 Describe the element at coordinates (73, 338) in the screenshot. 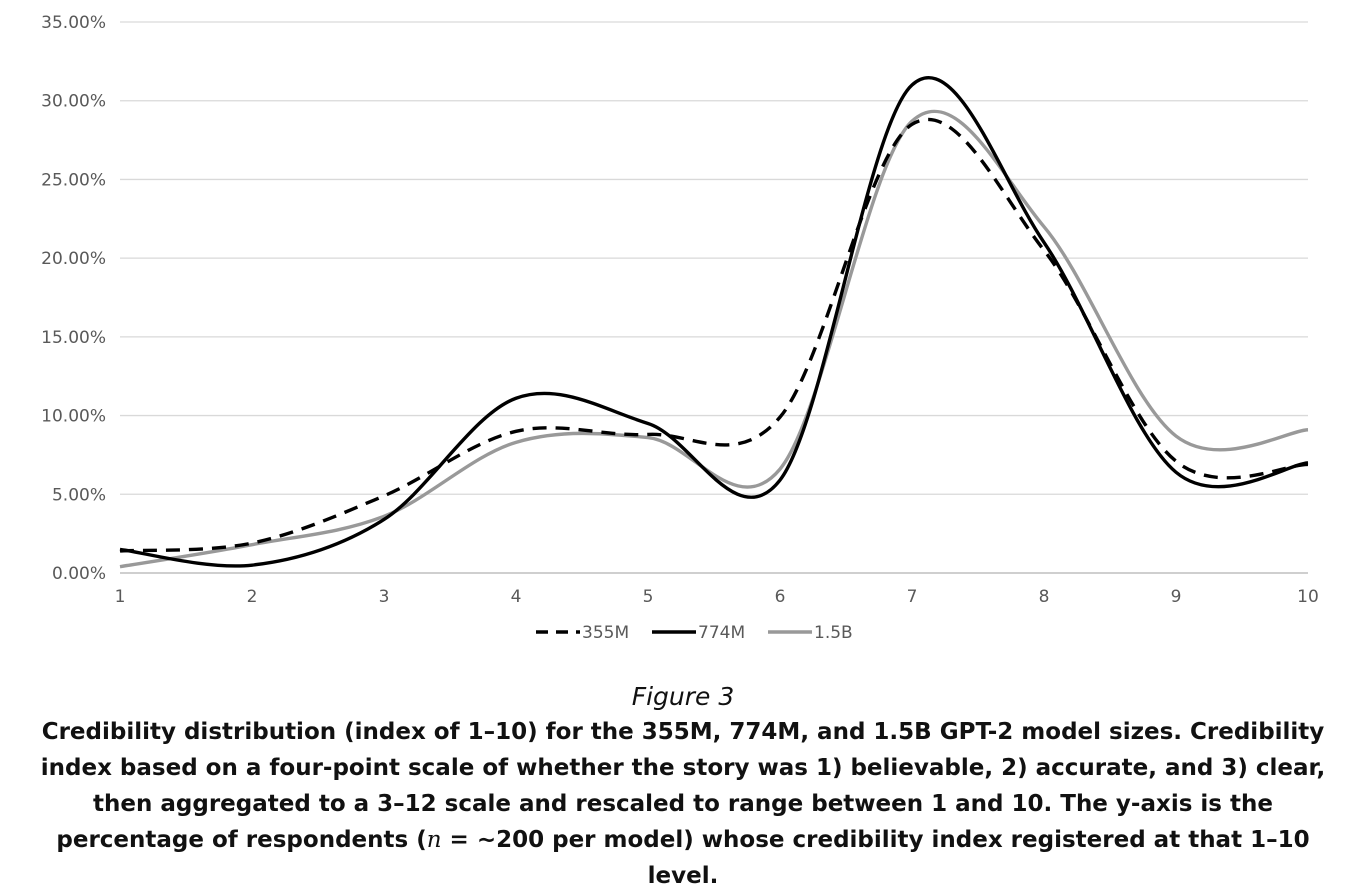

I see `y-tick-label: 15.00%` at that location.